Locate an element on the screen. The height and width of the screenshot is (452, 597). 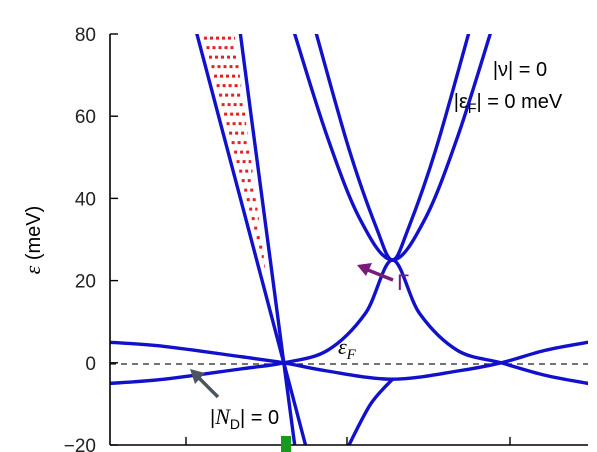
ef-value: | = 0 meV is located at coordinates (519, 102).